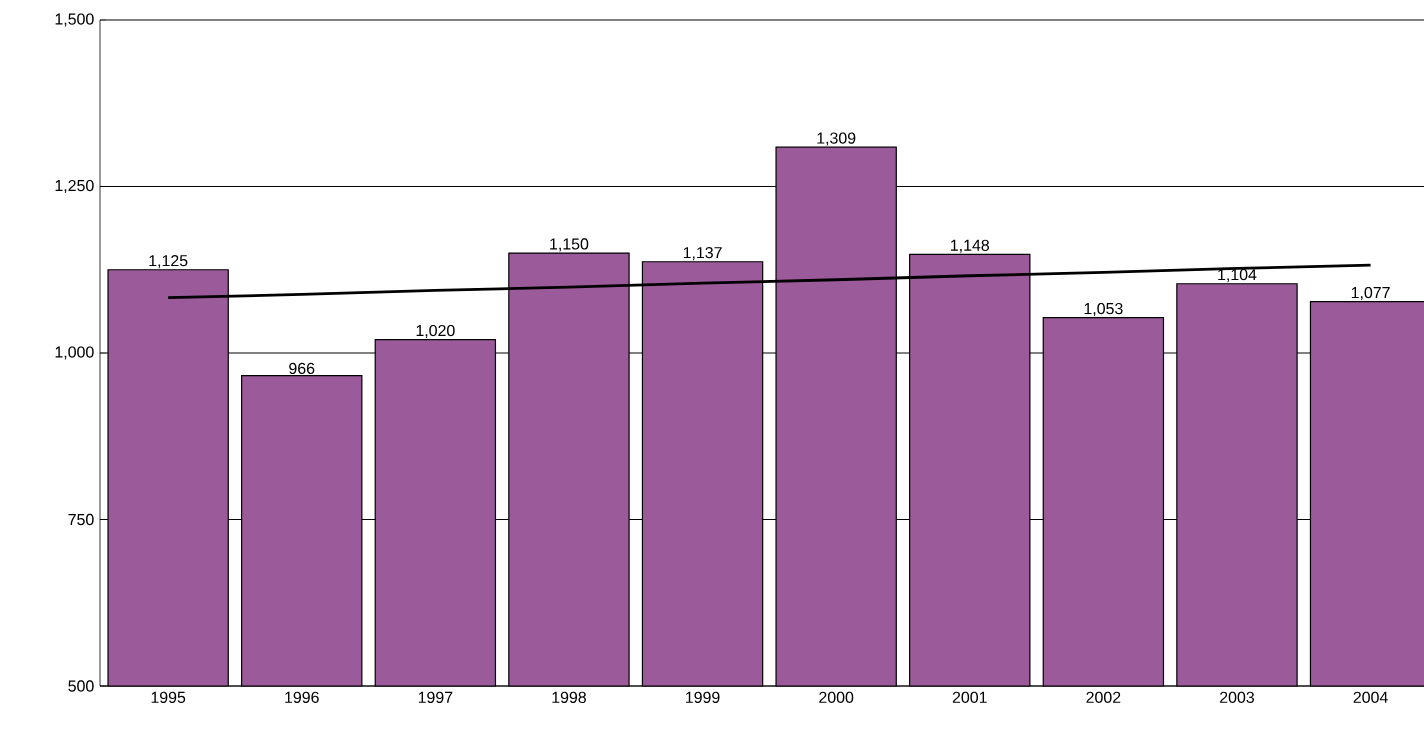 The height and width of the screenshot is (733, 1424). Describe the element at coordinates (1370, 293) in the screenshot. I see `data-label: 1,077` at that location.